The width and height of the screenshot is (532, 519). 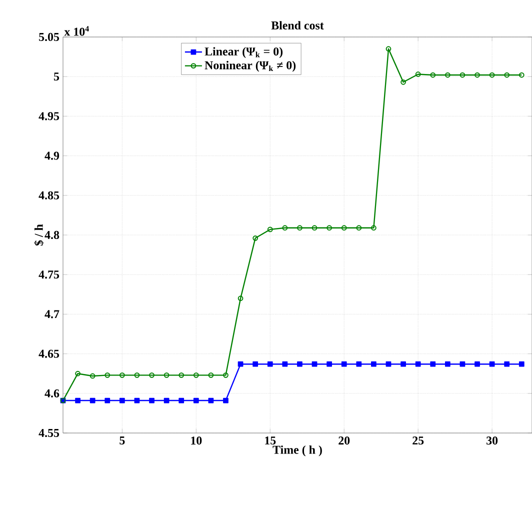 What do you see at coordinates (196, 440) in the screenshot?
I see `x-tick-label: 10` at bounding box center [196, 440].